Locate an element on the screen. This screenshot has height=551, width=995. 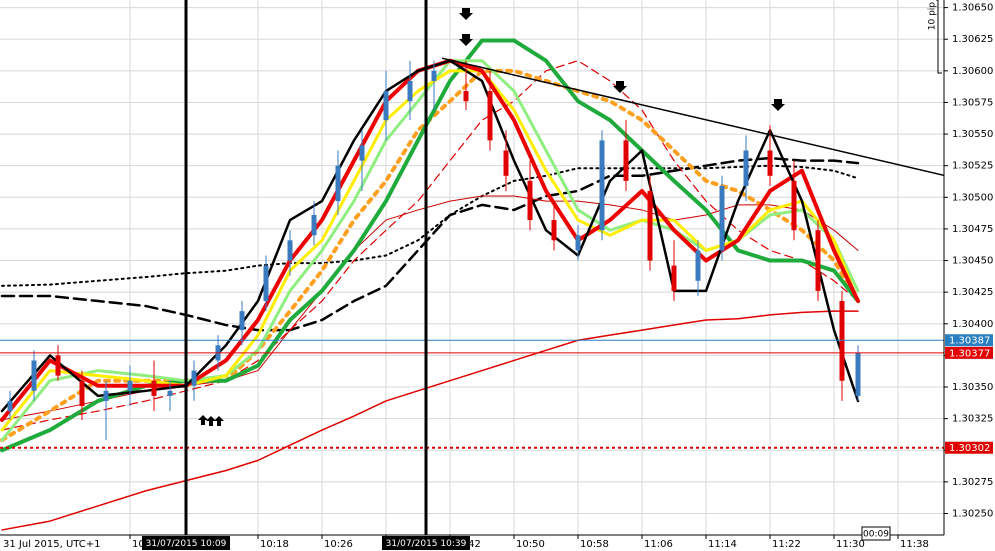
x-tick-label: 10:50 is located at coordinates (530, 544).